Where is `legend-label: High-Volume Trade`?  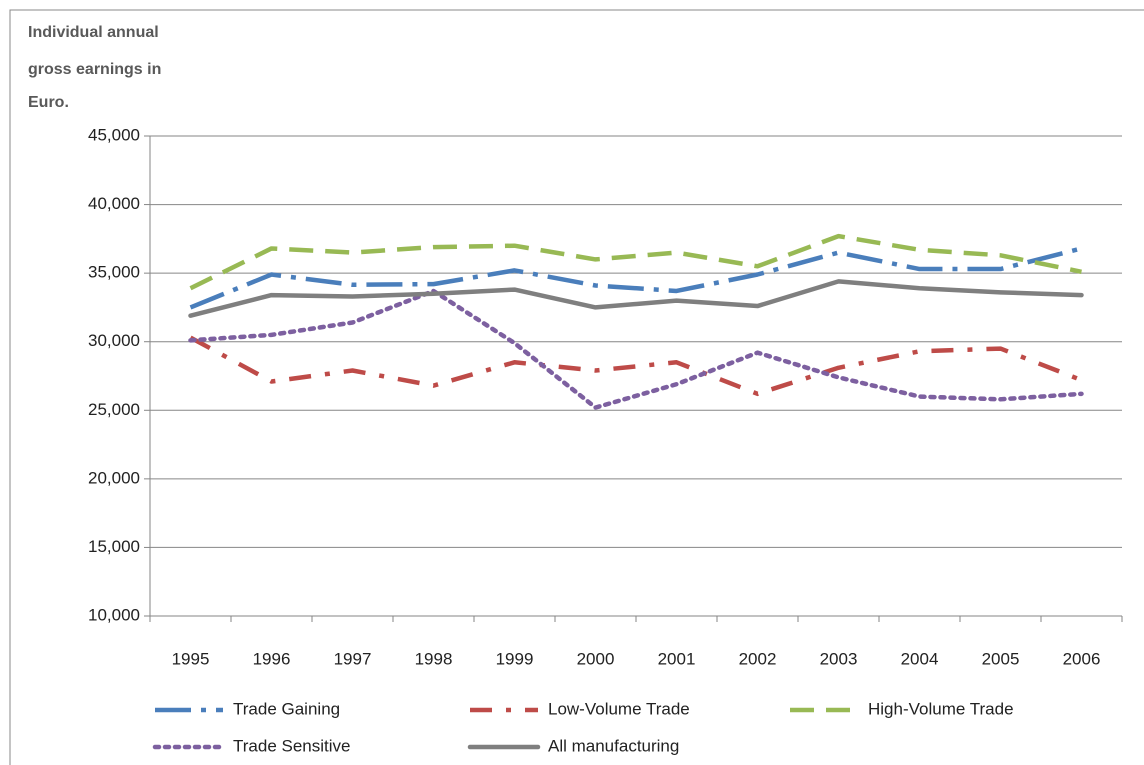 legend-label: High-Volume Trade is located at coordinates (941, 708).